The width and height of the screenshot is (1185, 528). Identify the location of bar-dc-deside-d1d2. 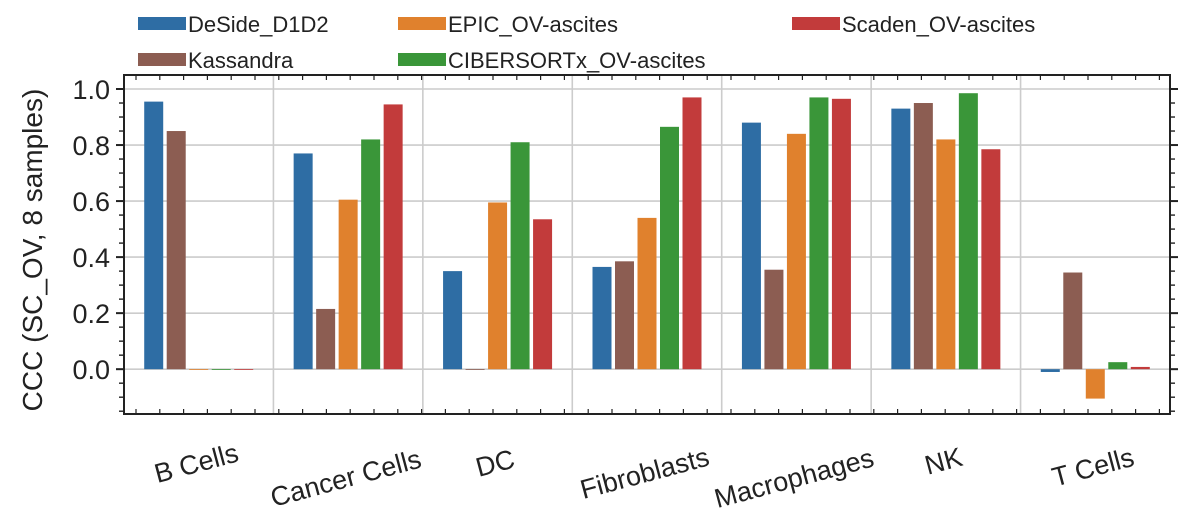
(453, 320).